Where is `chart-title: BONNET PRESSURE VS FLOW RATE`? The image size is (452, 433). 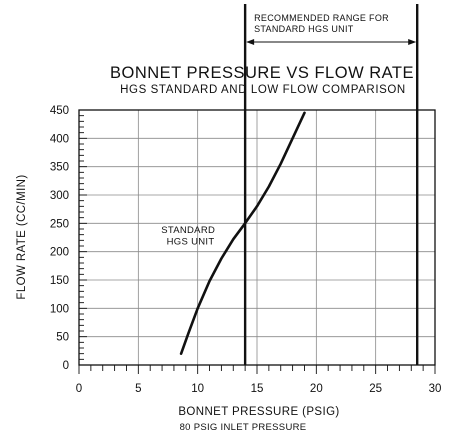
chart-title: BONNET PRESSURE VS FLOW RATE is located at coordinates (262, 73).